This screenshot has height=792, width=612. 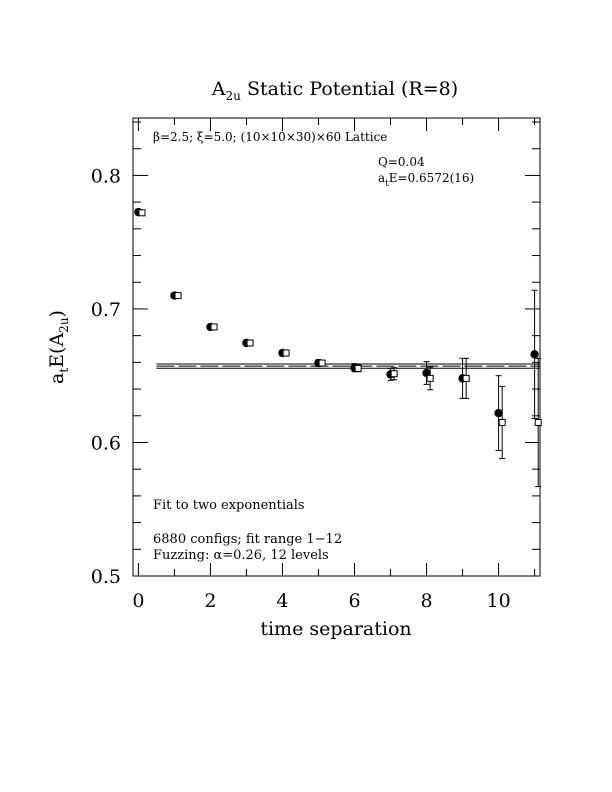 What do you see at coordinates (106, 577) in the screenshot?
I see `y-tick-label: 0.5` at bounding box center [106, 577].